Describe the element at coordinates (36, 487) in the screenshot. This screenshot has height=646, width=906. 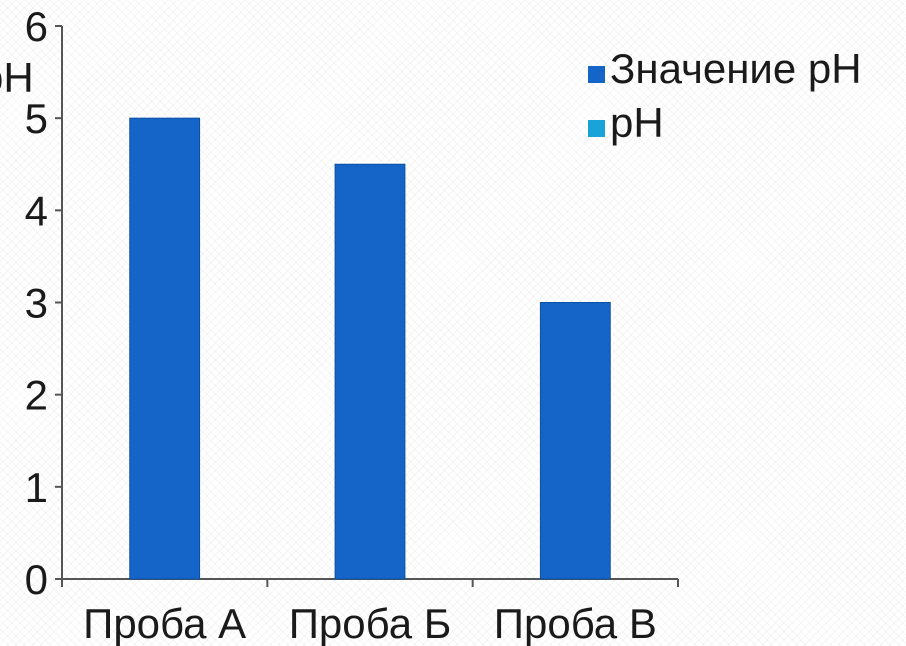
I see `y-tick-label: 1` at that location.